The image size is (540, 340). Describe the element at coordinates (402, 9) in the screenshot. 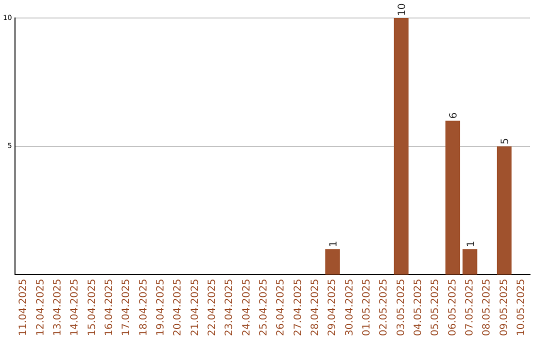

I see `data-label: 10` at that location.